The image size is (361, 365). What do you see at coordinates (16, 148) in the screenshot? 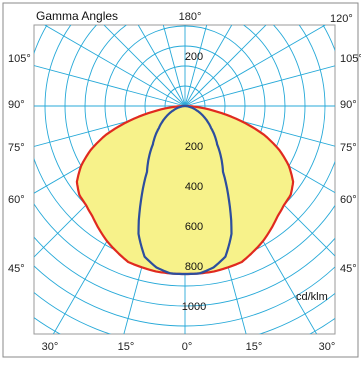
I see `angle-label-left: 75°` at bounding box center [16, 148].